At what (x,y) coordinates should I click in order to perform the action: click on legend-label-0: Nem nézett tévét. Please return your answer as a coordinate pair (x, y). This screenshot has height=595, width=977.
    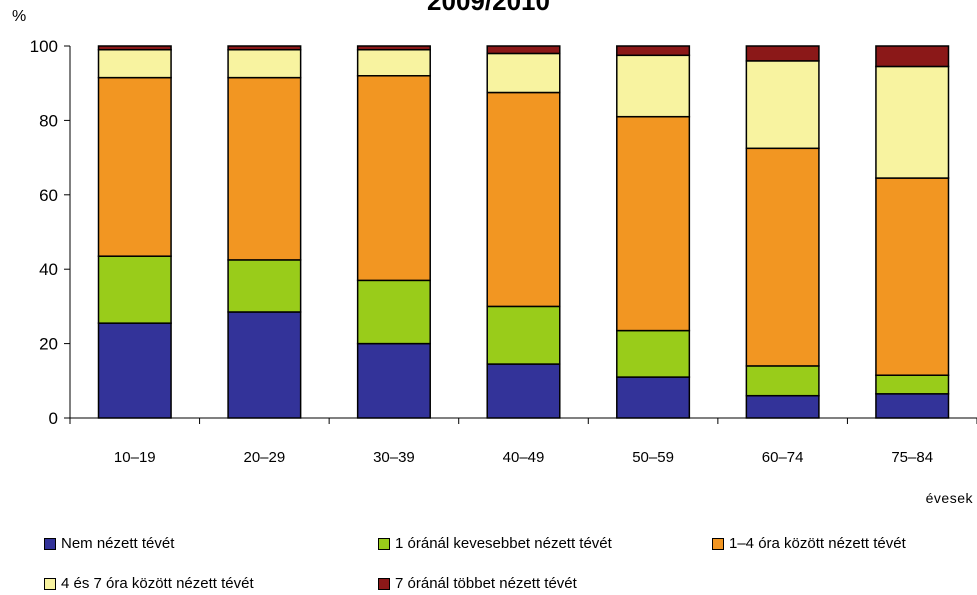
    Looking at the image, I should click on (118, 543).